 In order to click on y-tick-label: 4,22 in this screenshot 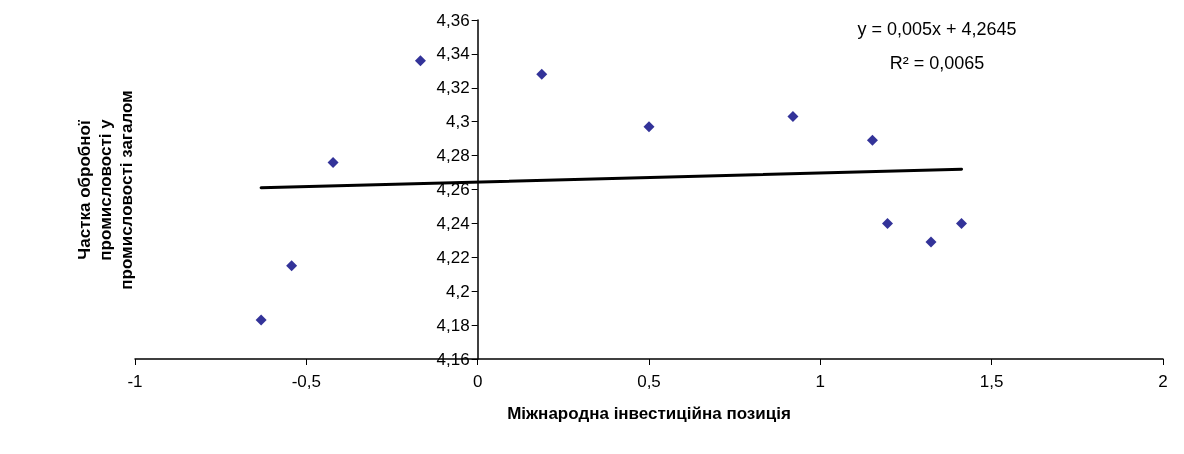, I will do `click(453, 257)`.